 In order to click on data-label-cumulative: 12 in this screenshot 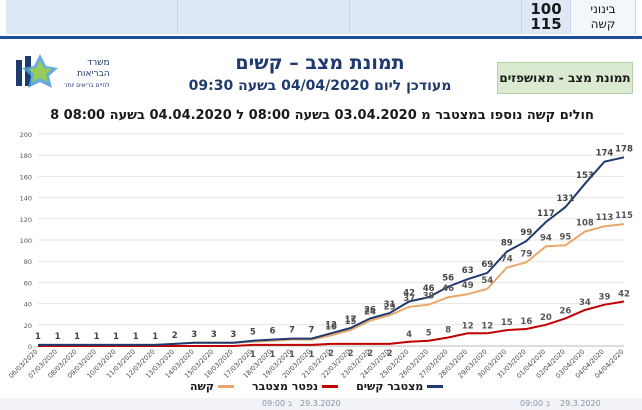, I will do `click(331, 325)`.